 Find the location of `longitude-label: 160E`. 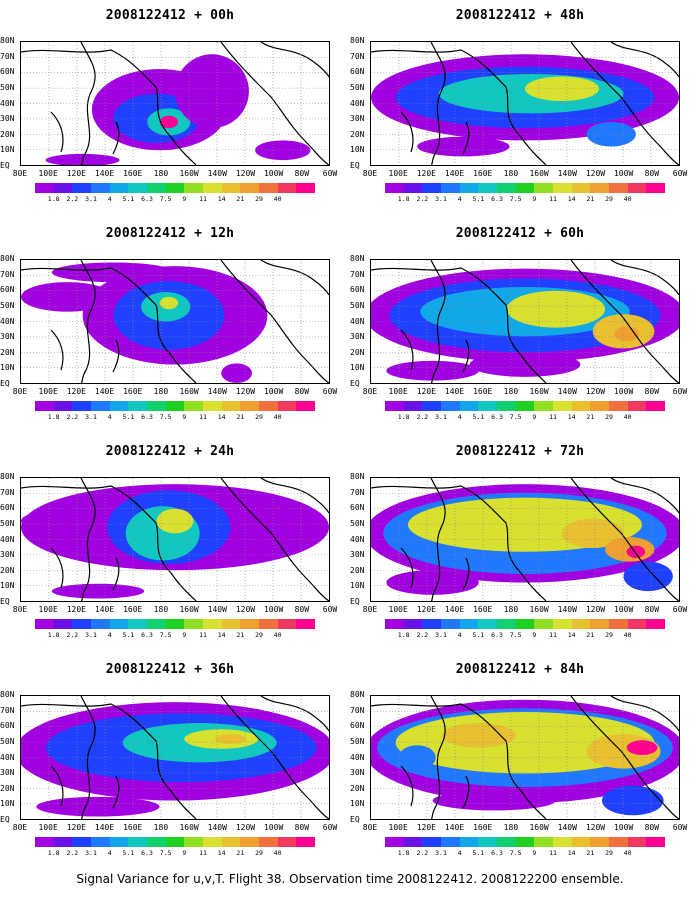

longitude-label: 160E is located at coordinates (483, 391).